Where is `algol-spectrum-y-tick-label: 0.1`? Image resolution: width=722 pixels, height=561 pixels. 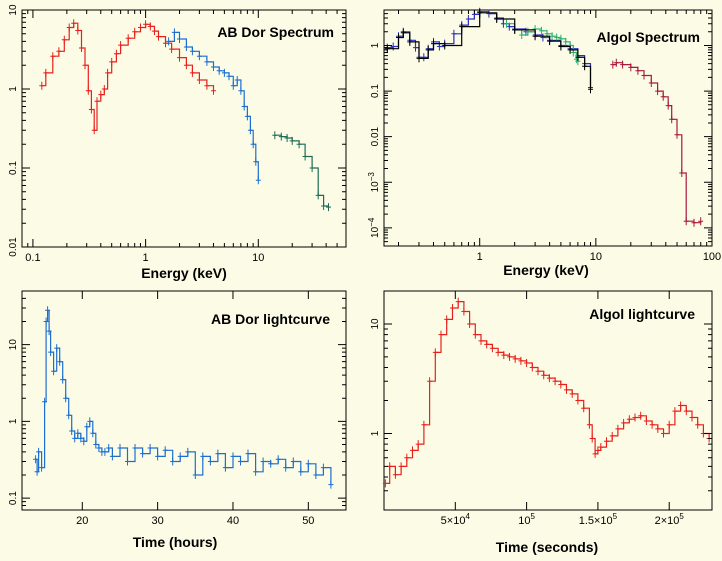
algol-spectrum-y-tick-label: 0.1 is located at coordinates (375, 91).